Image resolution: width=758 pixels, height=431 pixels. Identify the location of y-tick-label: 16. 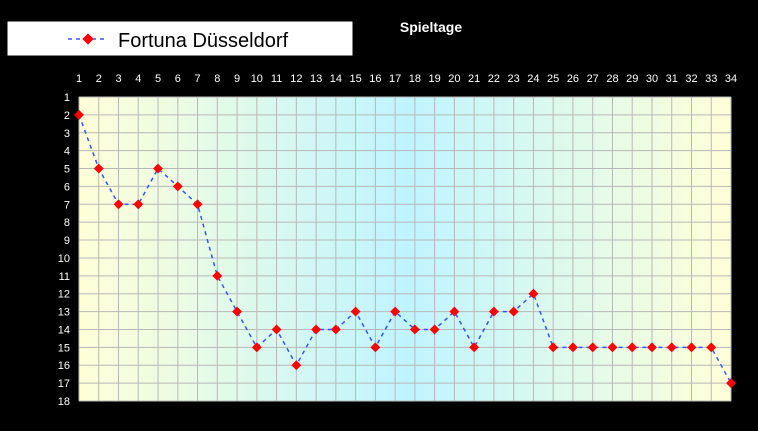
(64, 366).